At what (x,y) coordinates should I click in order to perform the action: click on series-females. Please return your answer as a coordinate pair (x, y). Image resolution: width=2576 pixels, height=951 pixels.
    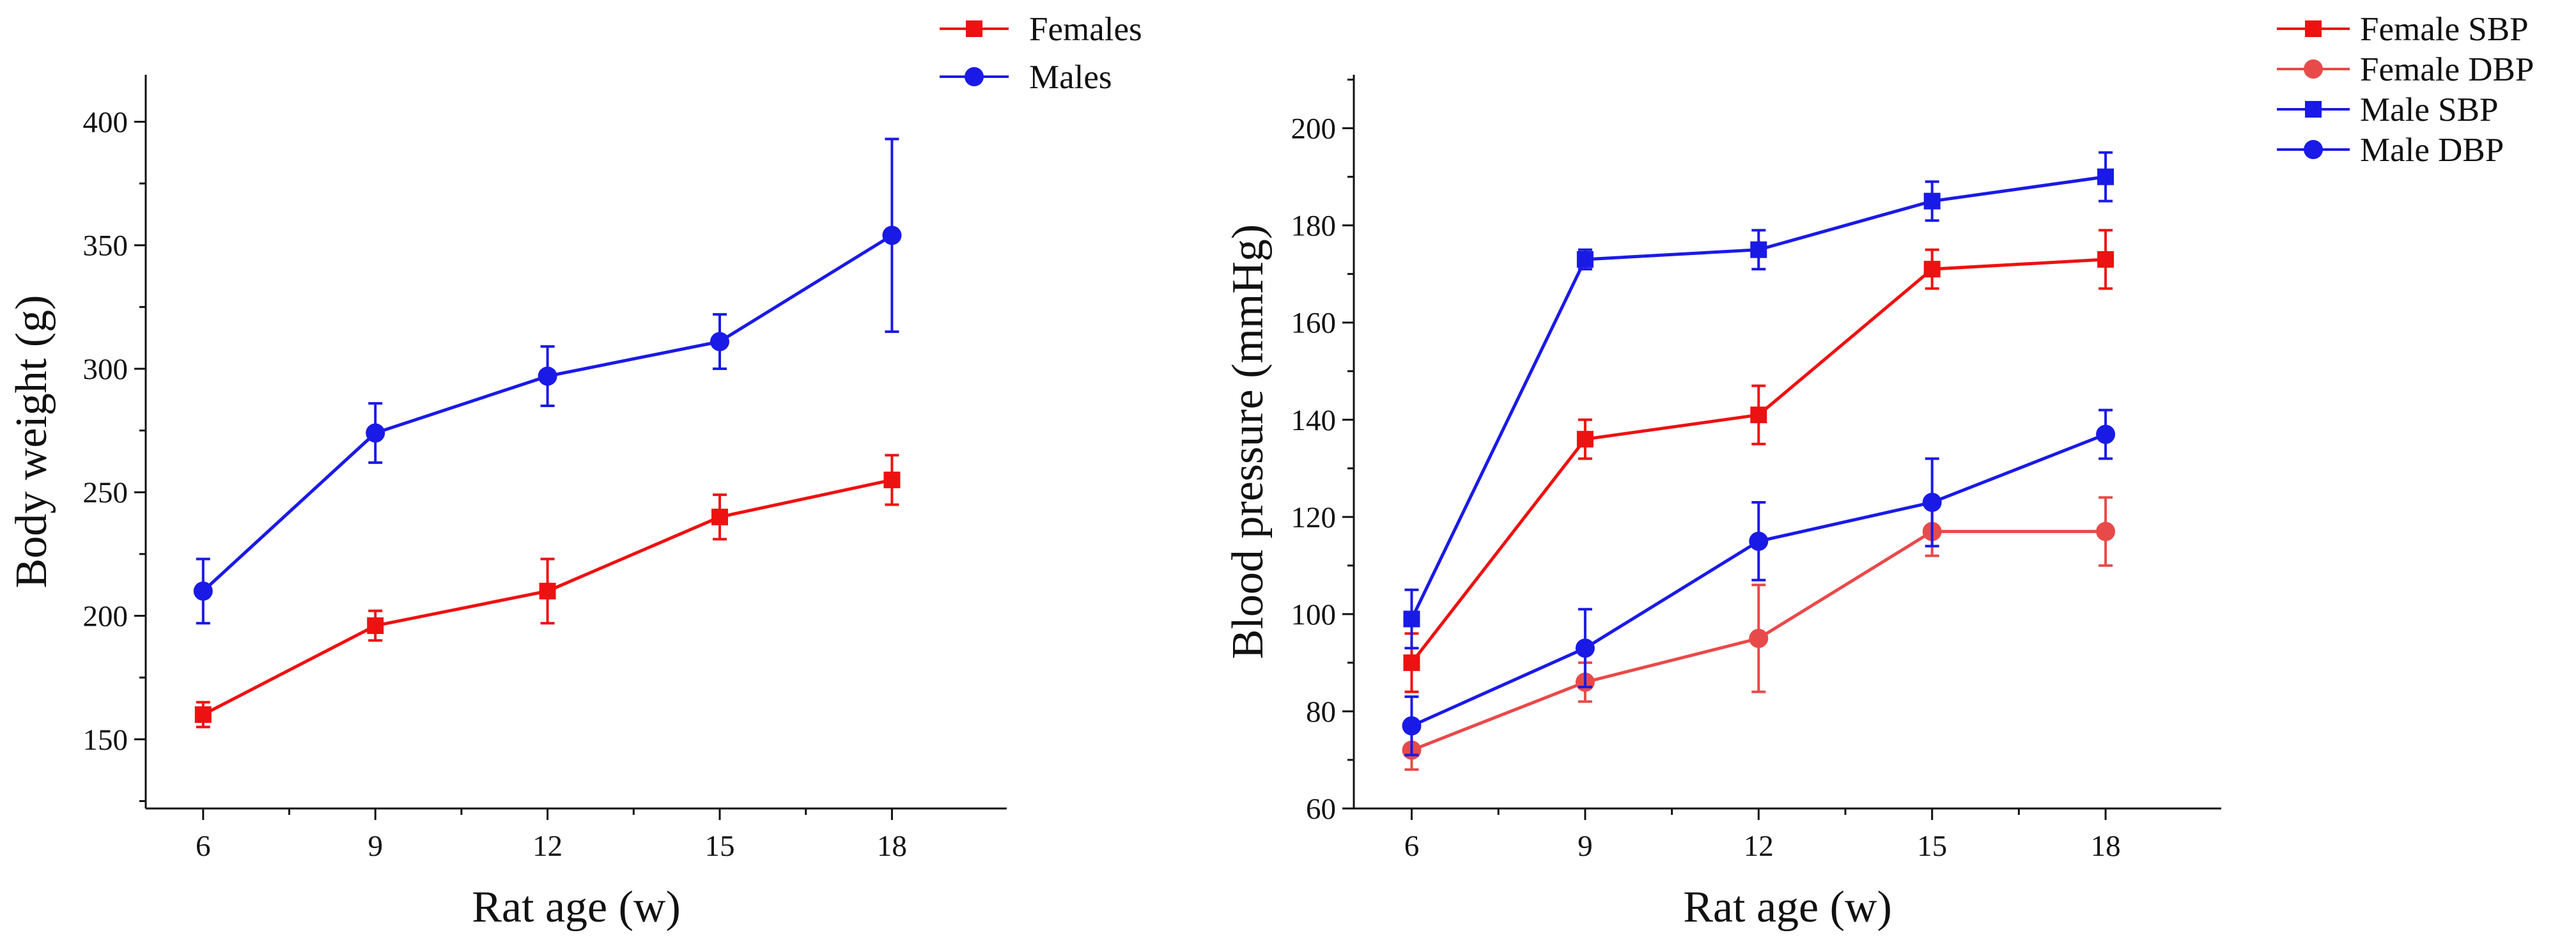
    Looking at the image, I should click on (547, 592).